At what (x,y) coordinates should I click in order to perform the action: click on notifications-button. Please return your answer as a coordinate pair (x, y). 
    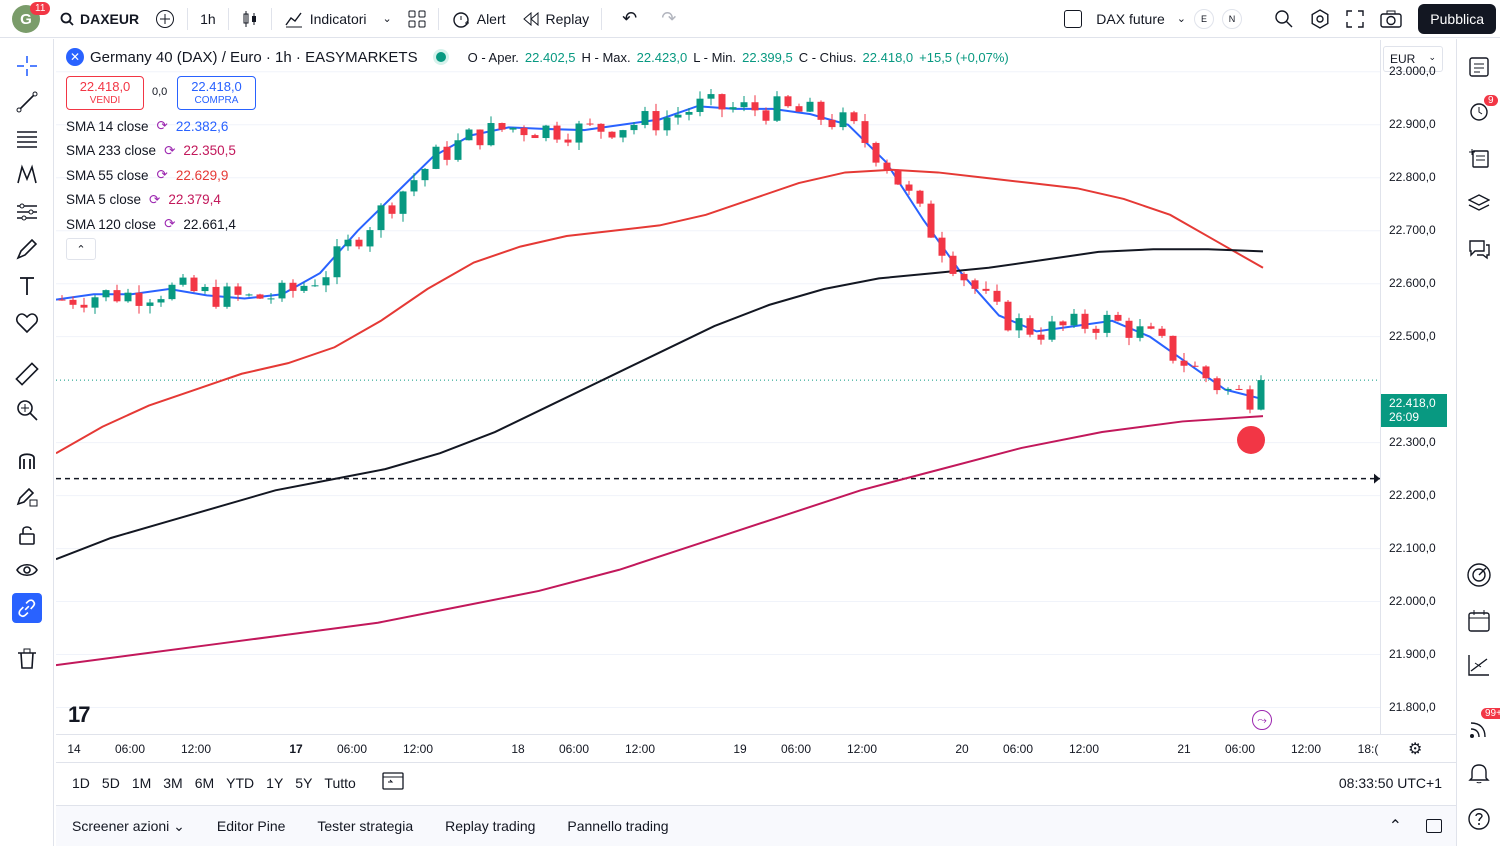
    Looking at the image, I should click on (1479, 773).